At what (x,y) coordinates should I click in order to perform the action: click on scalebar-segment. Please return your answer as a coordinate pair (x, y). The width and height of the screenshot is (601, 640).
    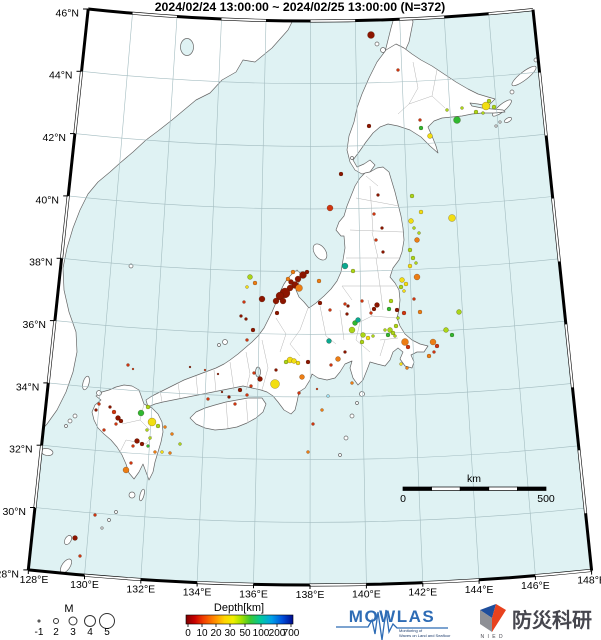
    Looking at the image, I should click on (417, 488).